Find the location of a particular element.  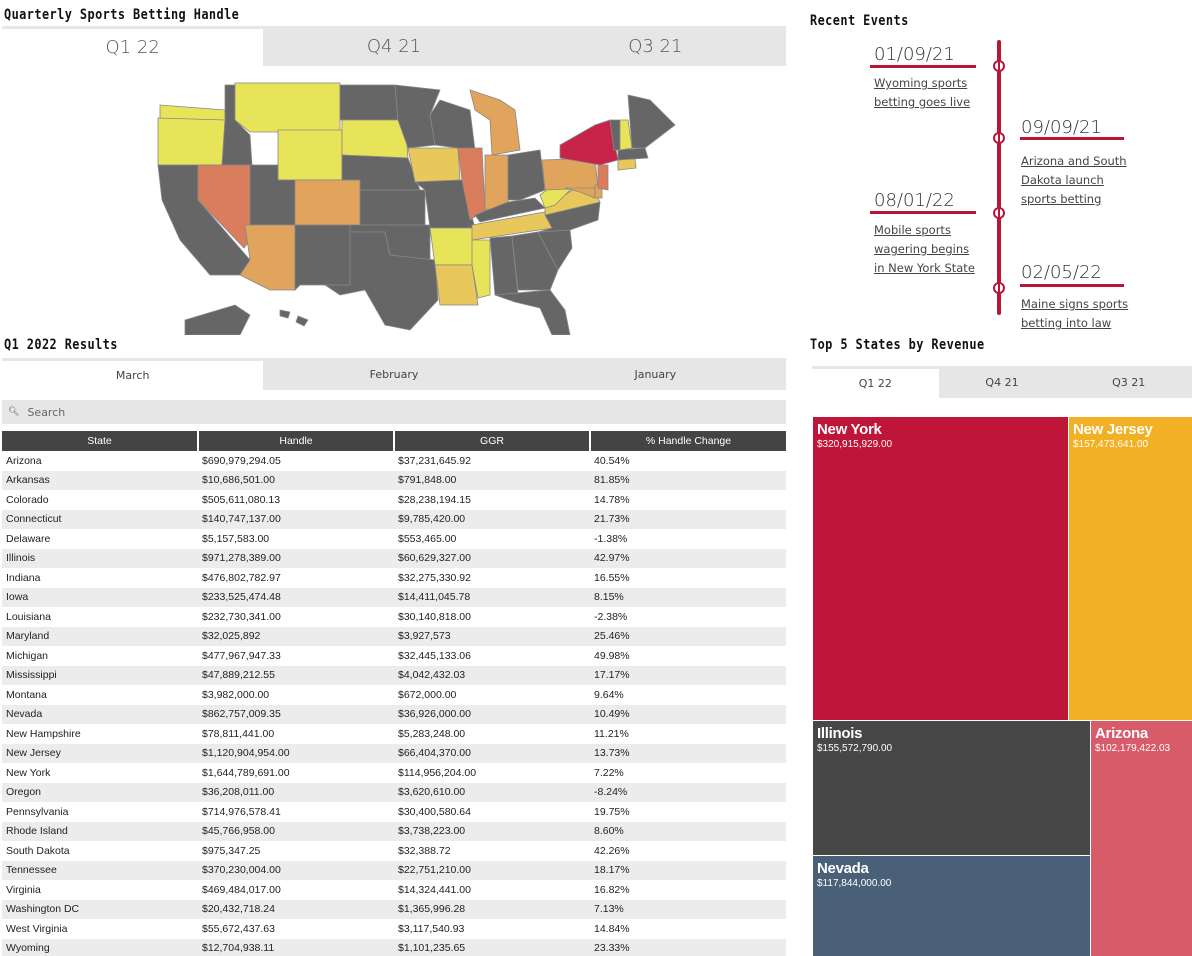

state-hawaii is located at coordinates (294, 318).